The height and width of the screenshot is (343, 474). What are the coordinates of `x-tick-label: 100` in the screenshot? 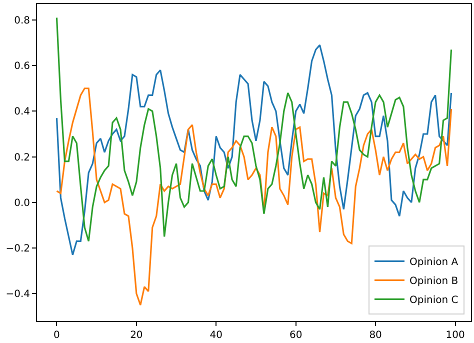 It's located at (455, 335).